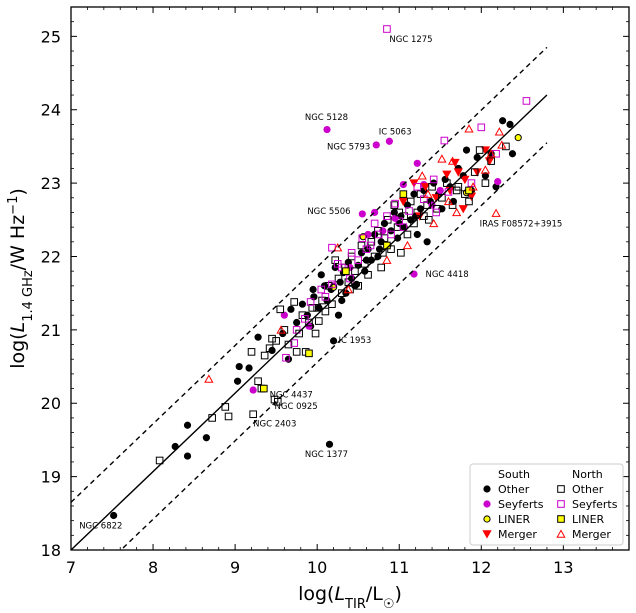  Describe the element at coordinates (21, 278) in the screenshot. I see `y-axis-title: log(L1.4 GHz/W Hz−1)` at that location.